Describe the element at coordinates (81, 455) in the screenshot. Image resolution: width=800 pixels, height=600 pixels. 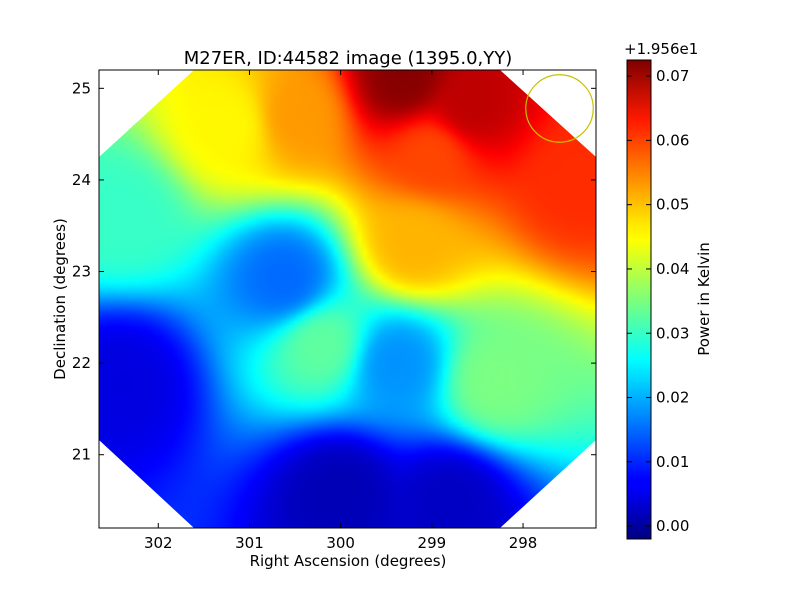
I see `y-tick-label: 21` at that location.